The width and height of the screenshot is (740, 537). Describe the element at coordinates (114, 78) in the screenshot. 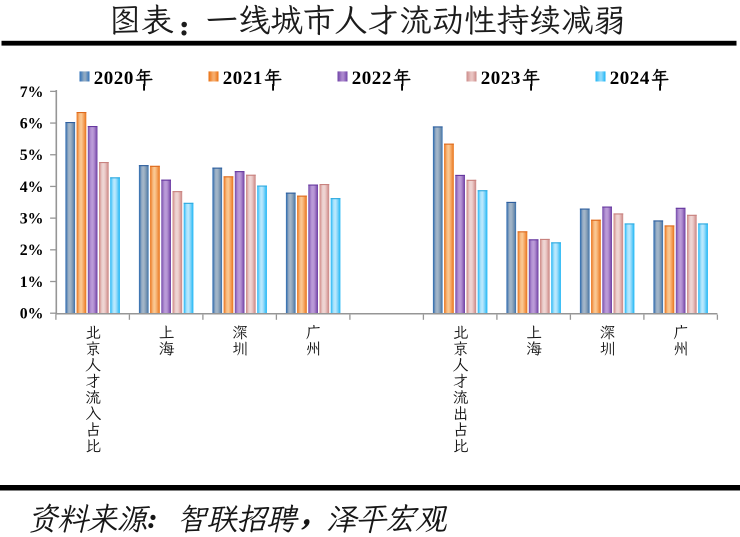

I see `svg-text: 2020` at that location.